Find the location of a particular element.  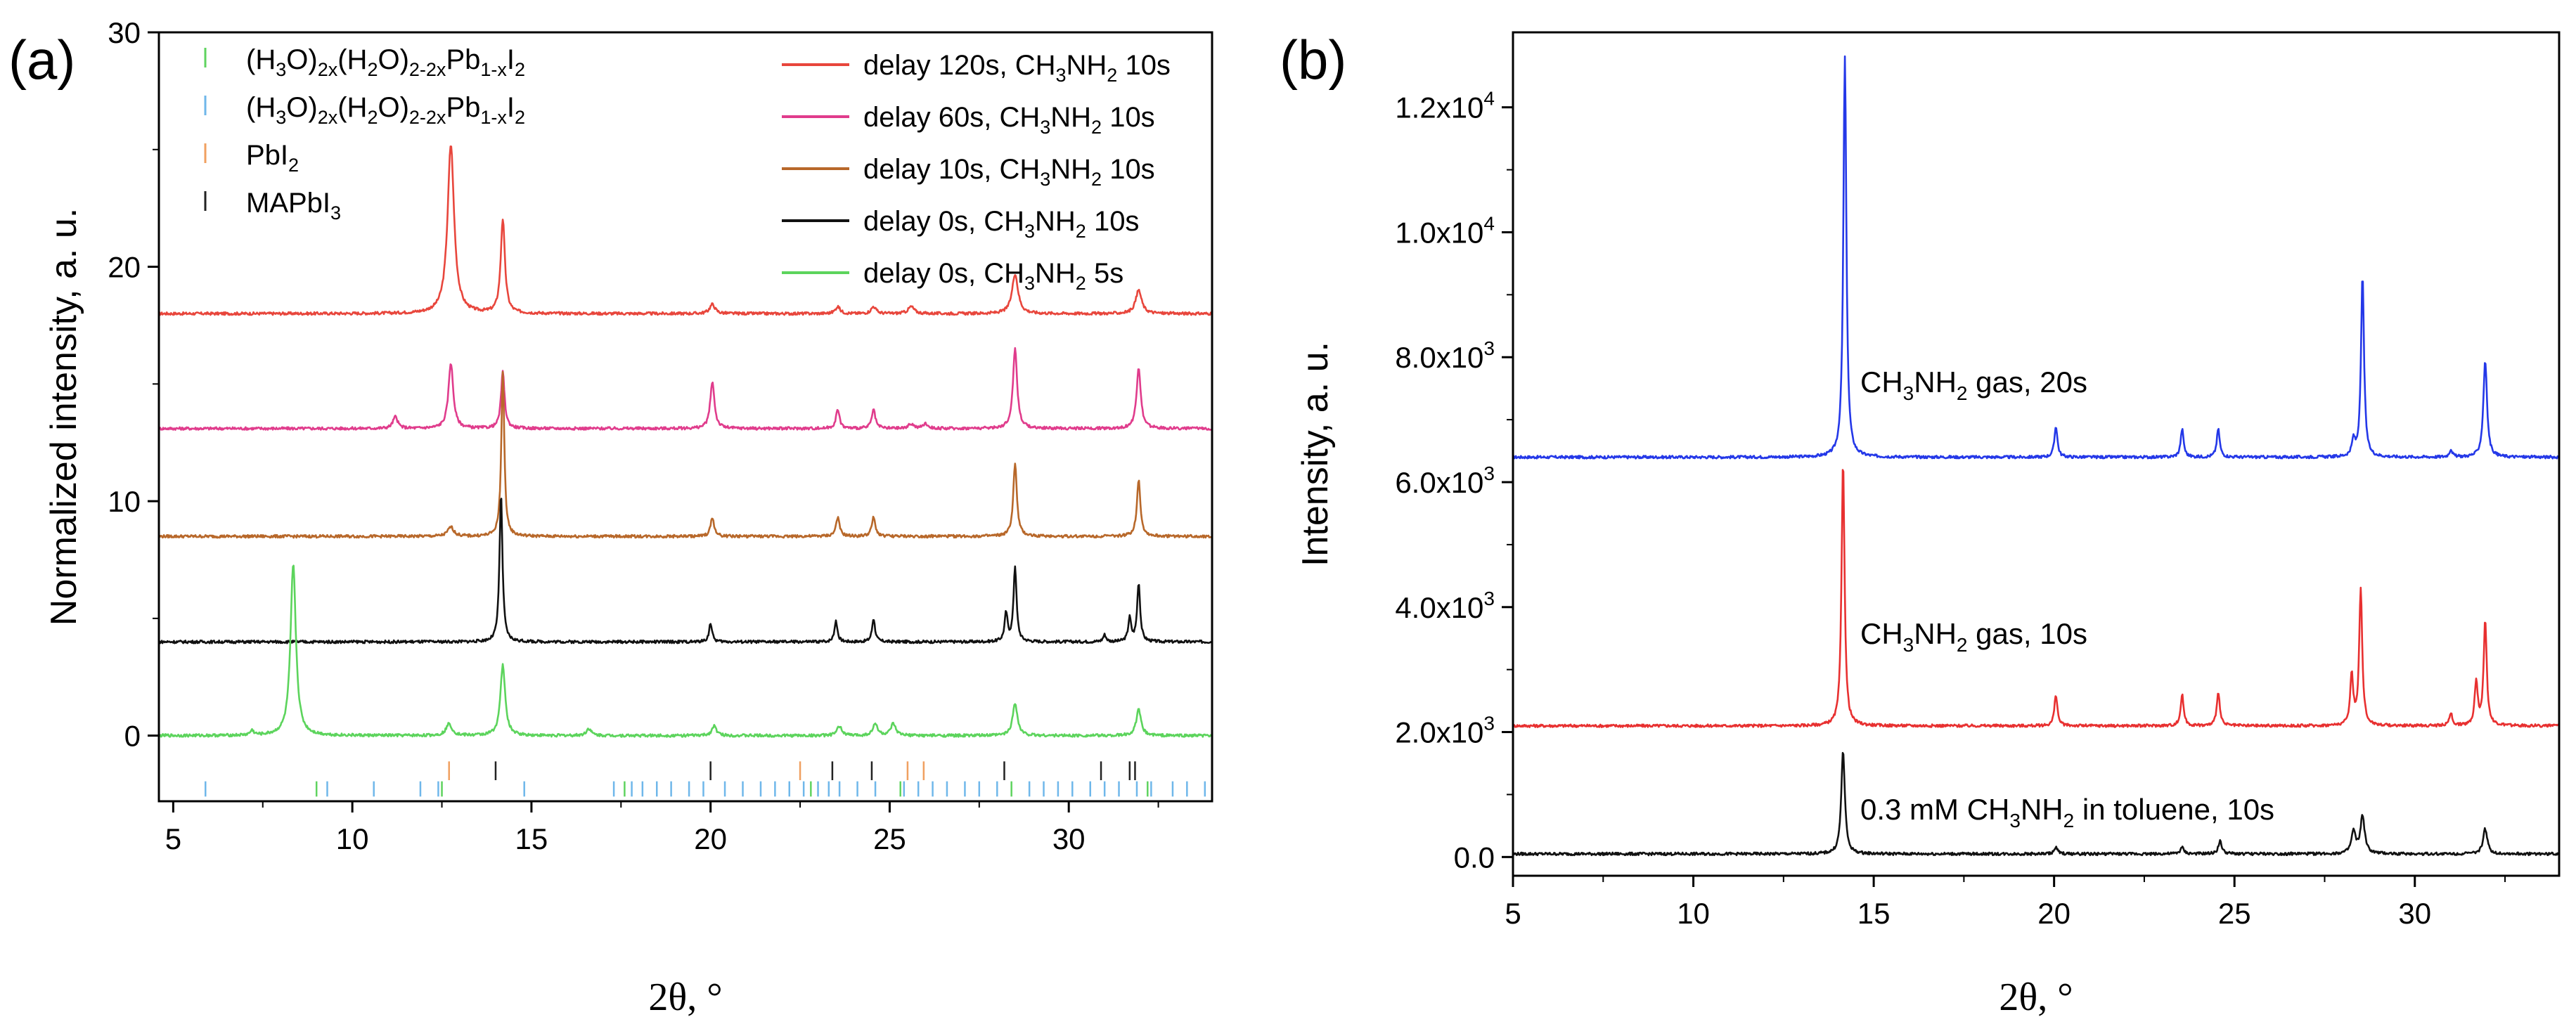

panel-a-x-tick-label: 5 is located at coordinates (173, 838).